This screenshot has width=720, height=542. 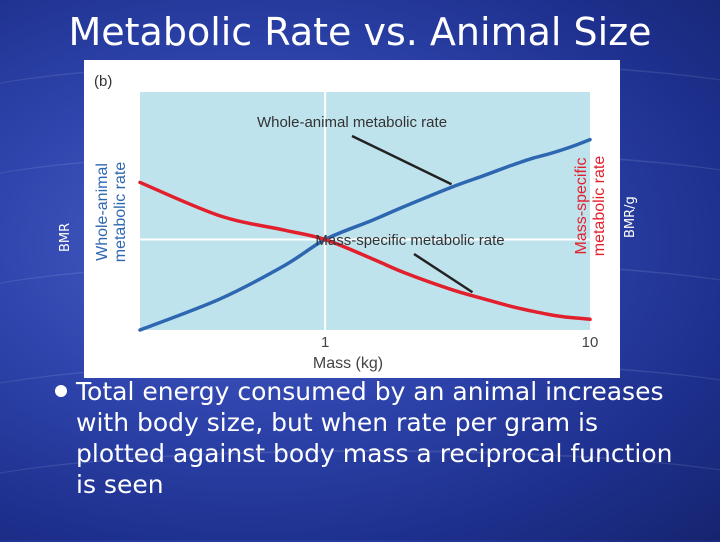 I want to click on slide-title: Metabolic Rate vs. Animal Size, so click(x=360, y=32).